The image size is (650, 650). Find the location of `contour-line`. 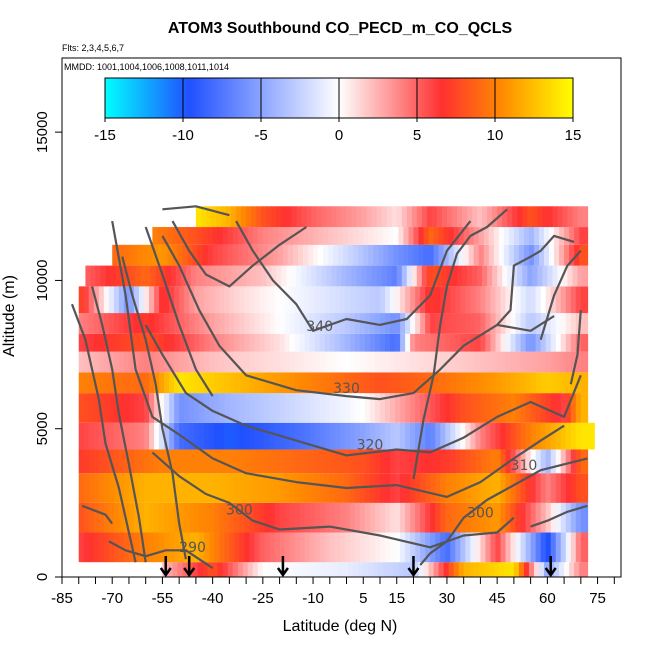

contour-line is located at coordinates (161, 555).